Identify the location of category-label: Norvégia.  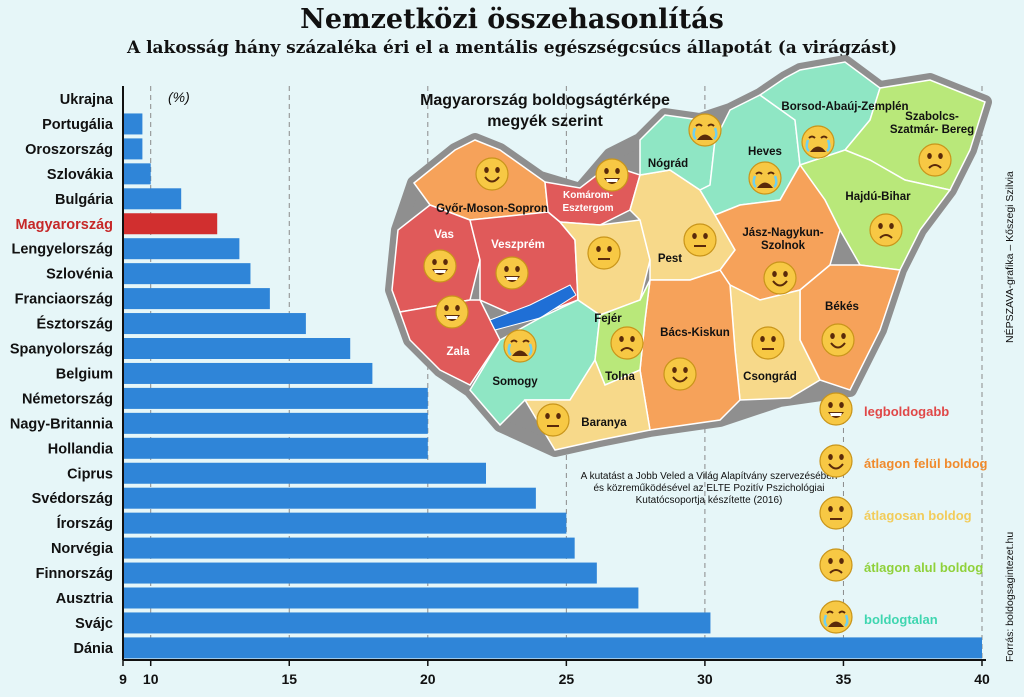
(82, 549).